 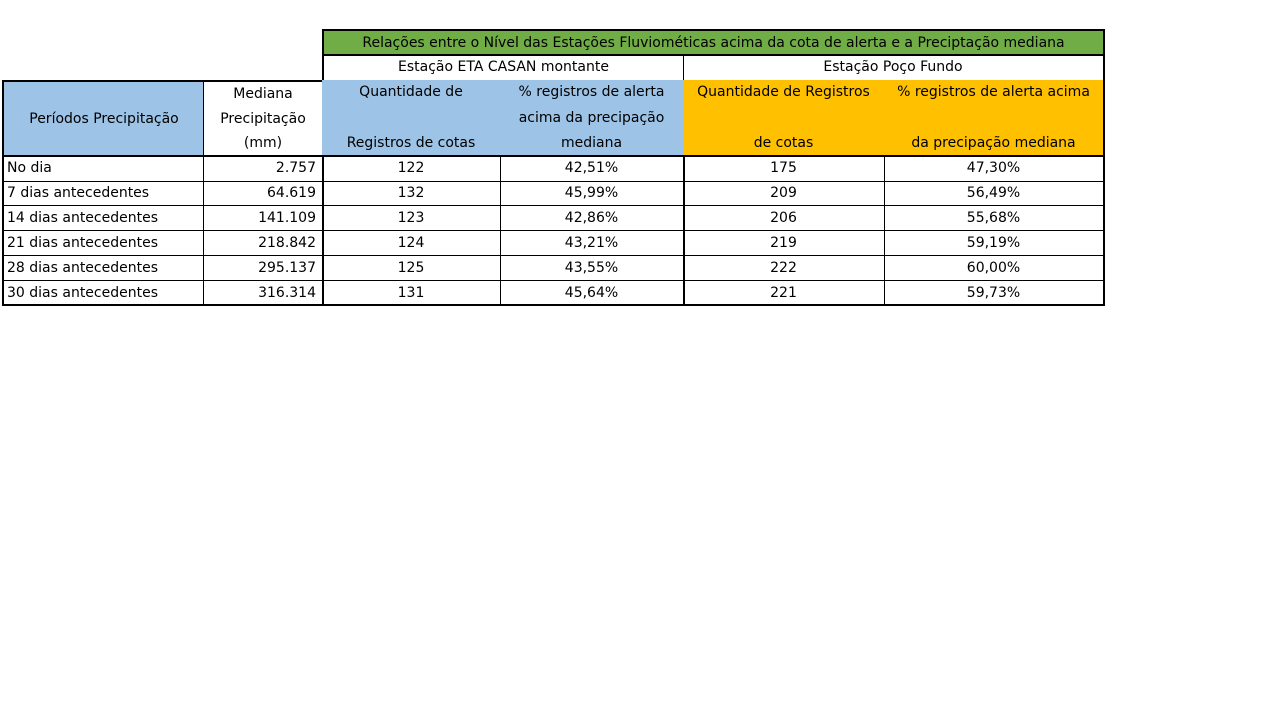 What do you see at coordinates (994, 218) in the screenshot?
I see `row-3-pct-poco: 55,68%` at bounding box center [994, 218].